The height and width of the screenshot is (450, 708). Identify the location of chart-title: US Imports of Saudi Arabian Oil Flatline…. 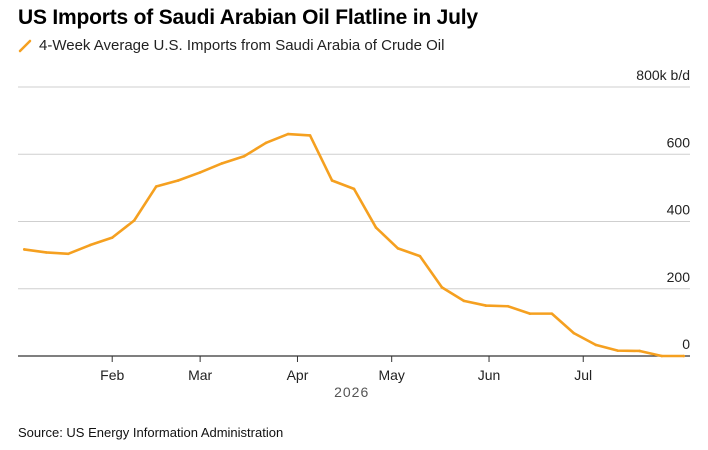
(248, 17).